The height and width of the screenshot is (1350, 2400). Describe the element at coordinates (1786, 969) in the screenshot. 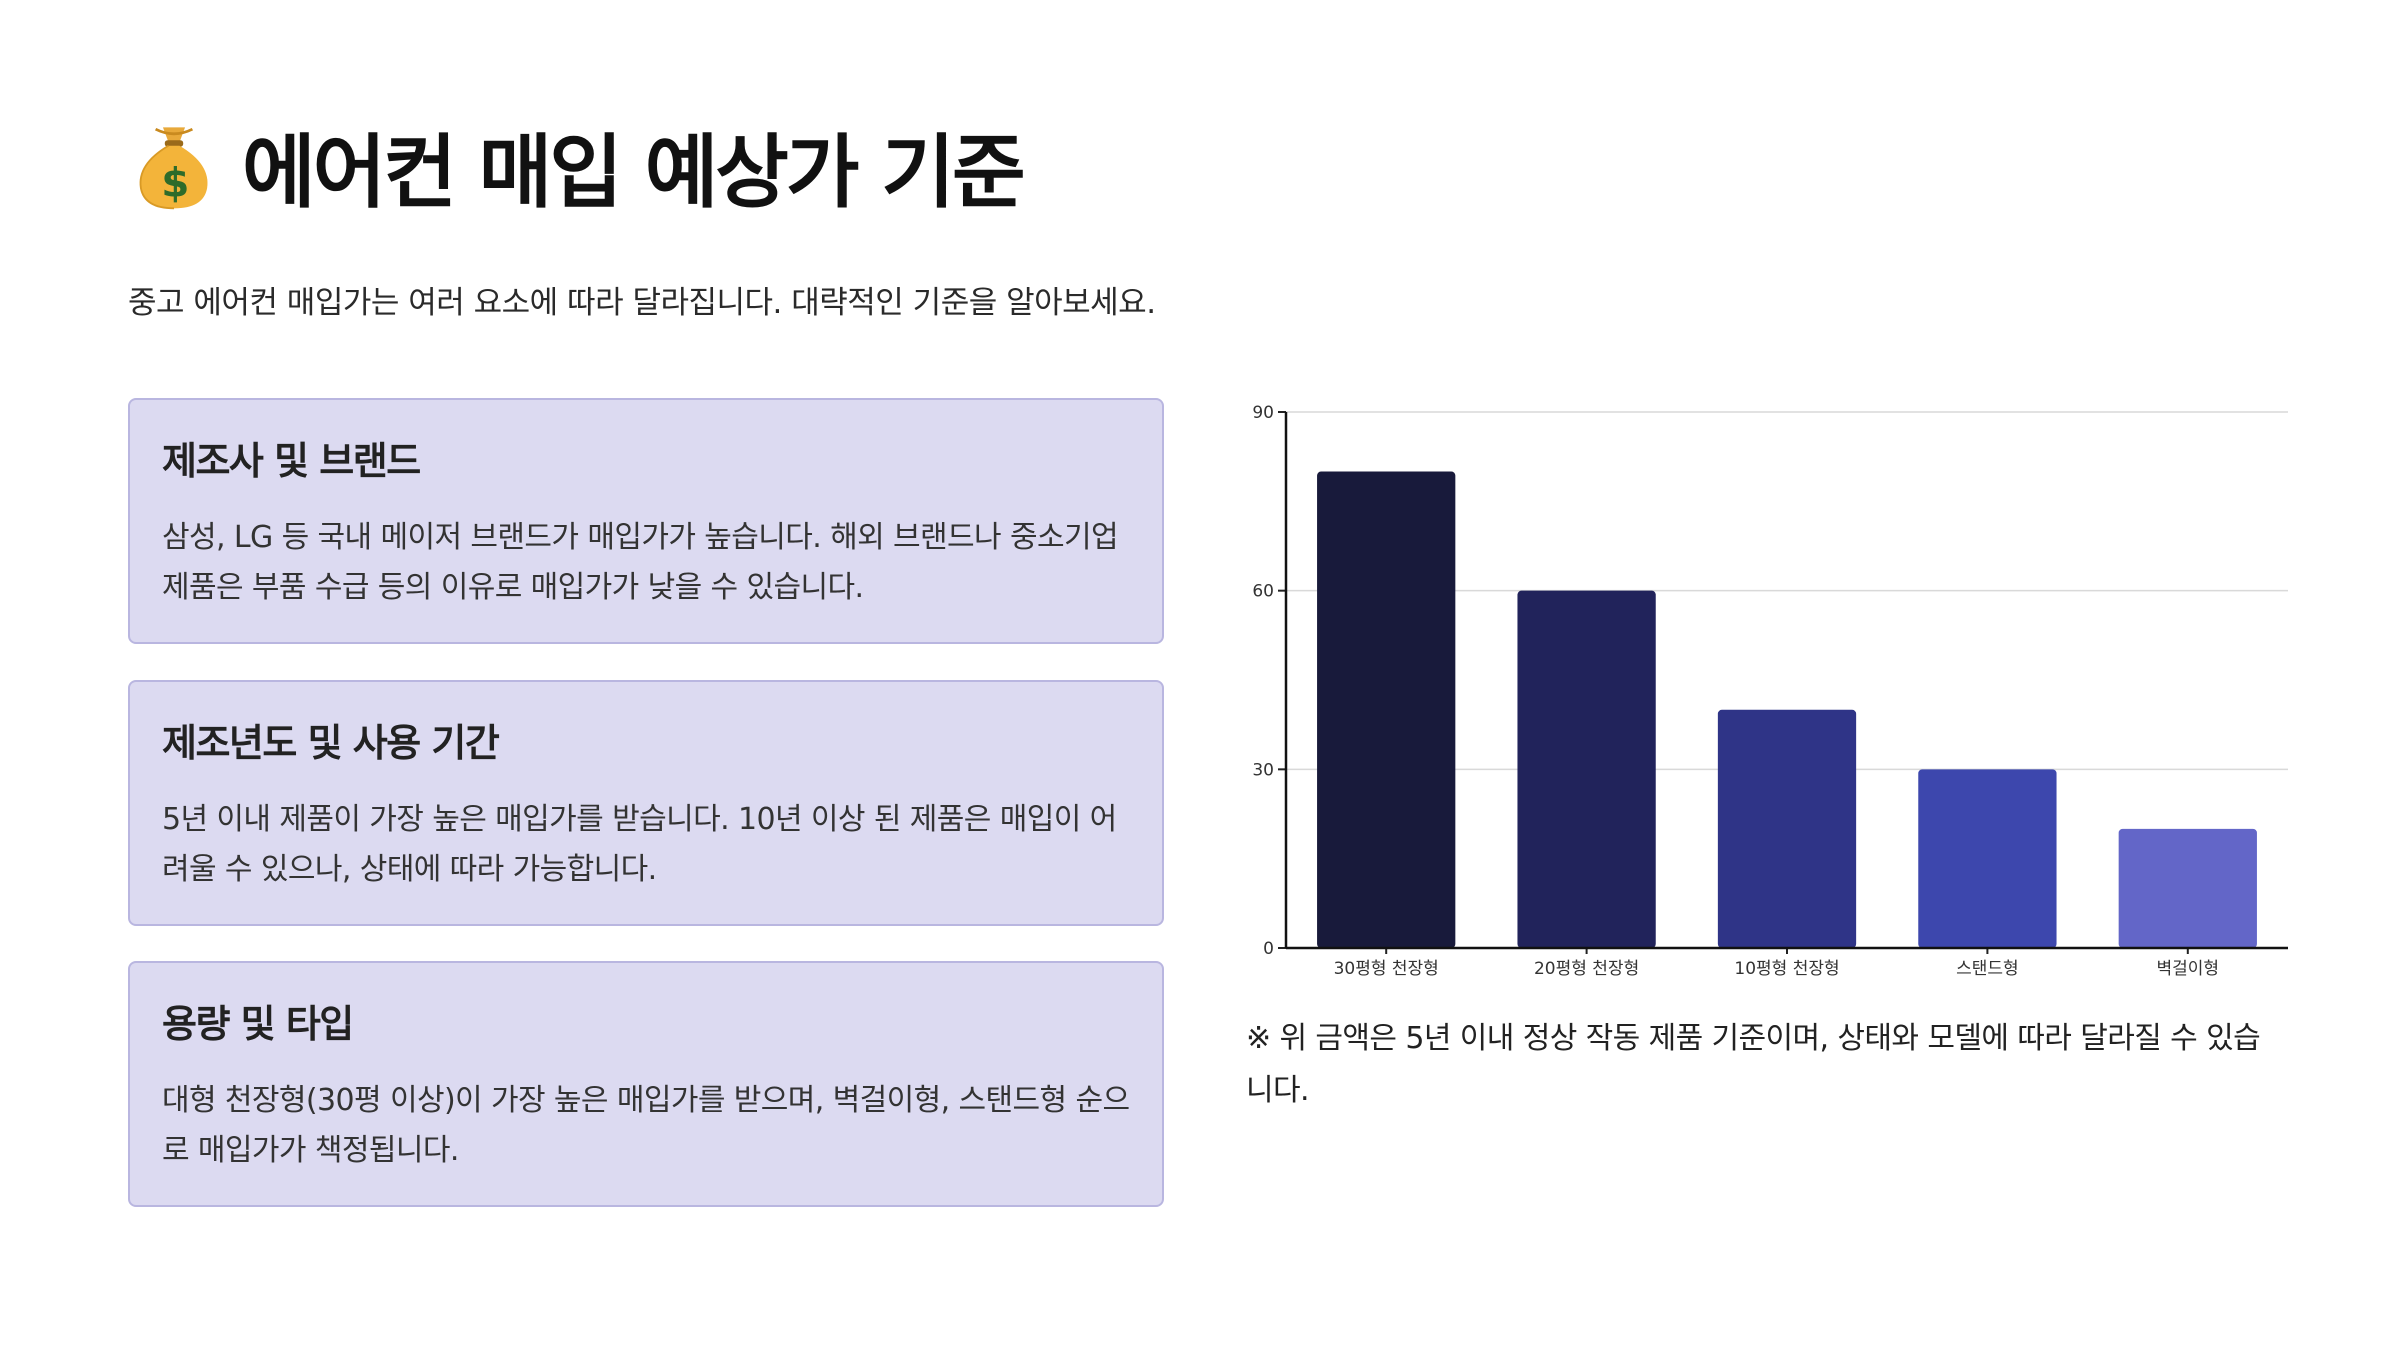

I see `x-tick-label: 10평형 천장형` at that location.